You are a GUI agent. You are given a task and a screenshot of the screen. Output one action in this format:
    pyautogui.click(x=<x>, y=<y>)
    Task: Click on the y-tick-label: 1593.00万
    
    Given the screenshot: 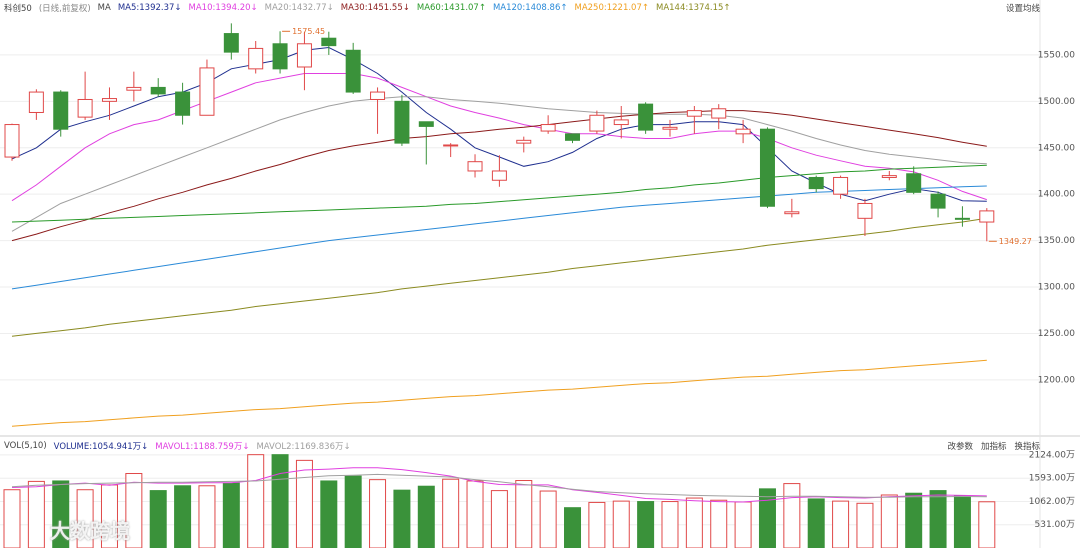 What is the action you would take?
    pyautogui.click(x=1052, y=479)
    